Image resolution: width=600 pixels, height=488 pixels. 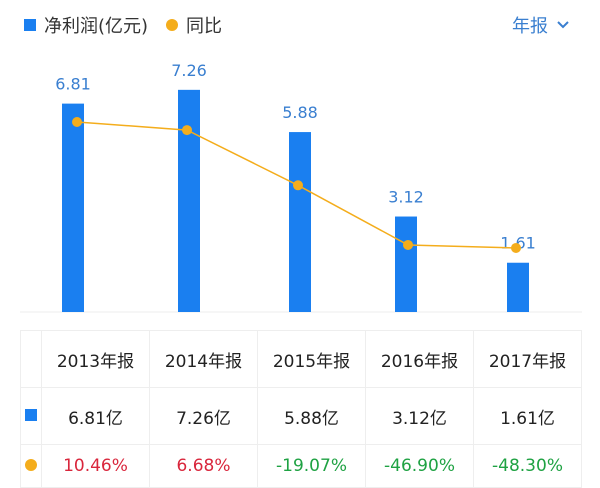 What do you see at coordinates (311, 466) in the screenshot?
I see `yoy-cell: -19.07%` at bounding box center [311, 466].